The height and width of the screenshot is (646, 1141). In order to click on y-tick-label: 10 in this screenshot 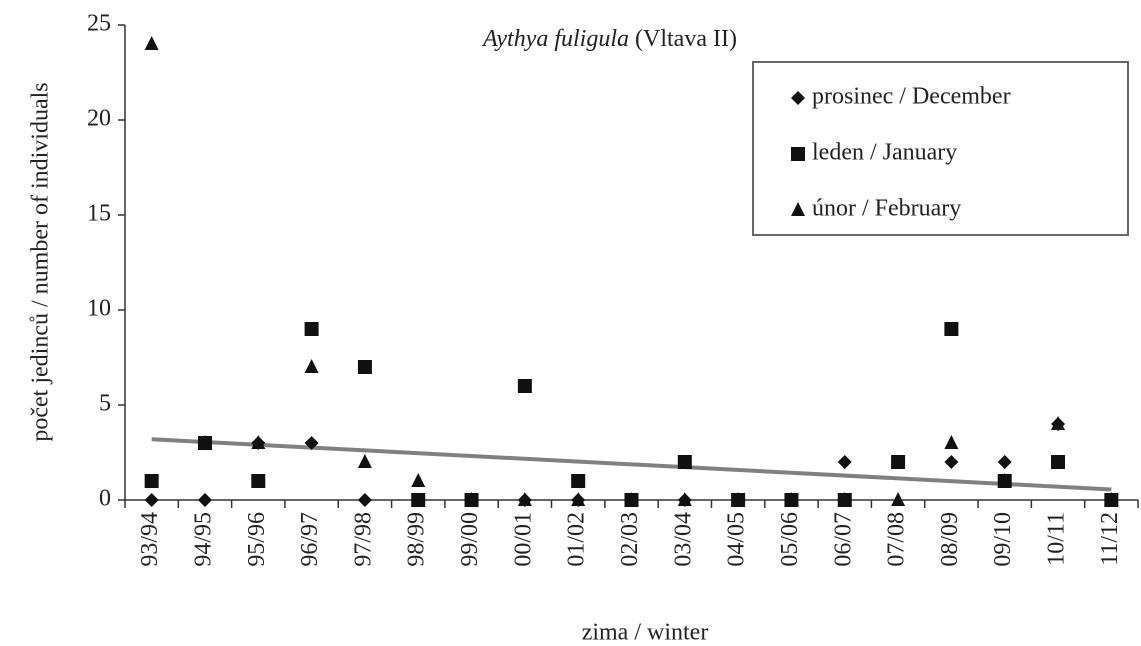, I will do `click(99, 309)`.